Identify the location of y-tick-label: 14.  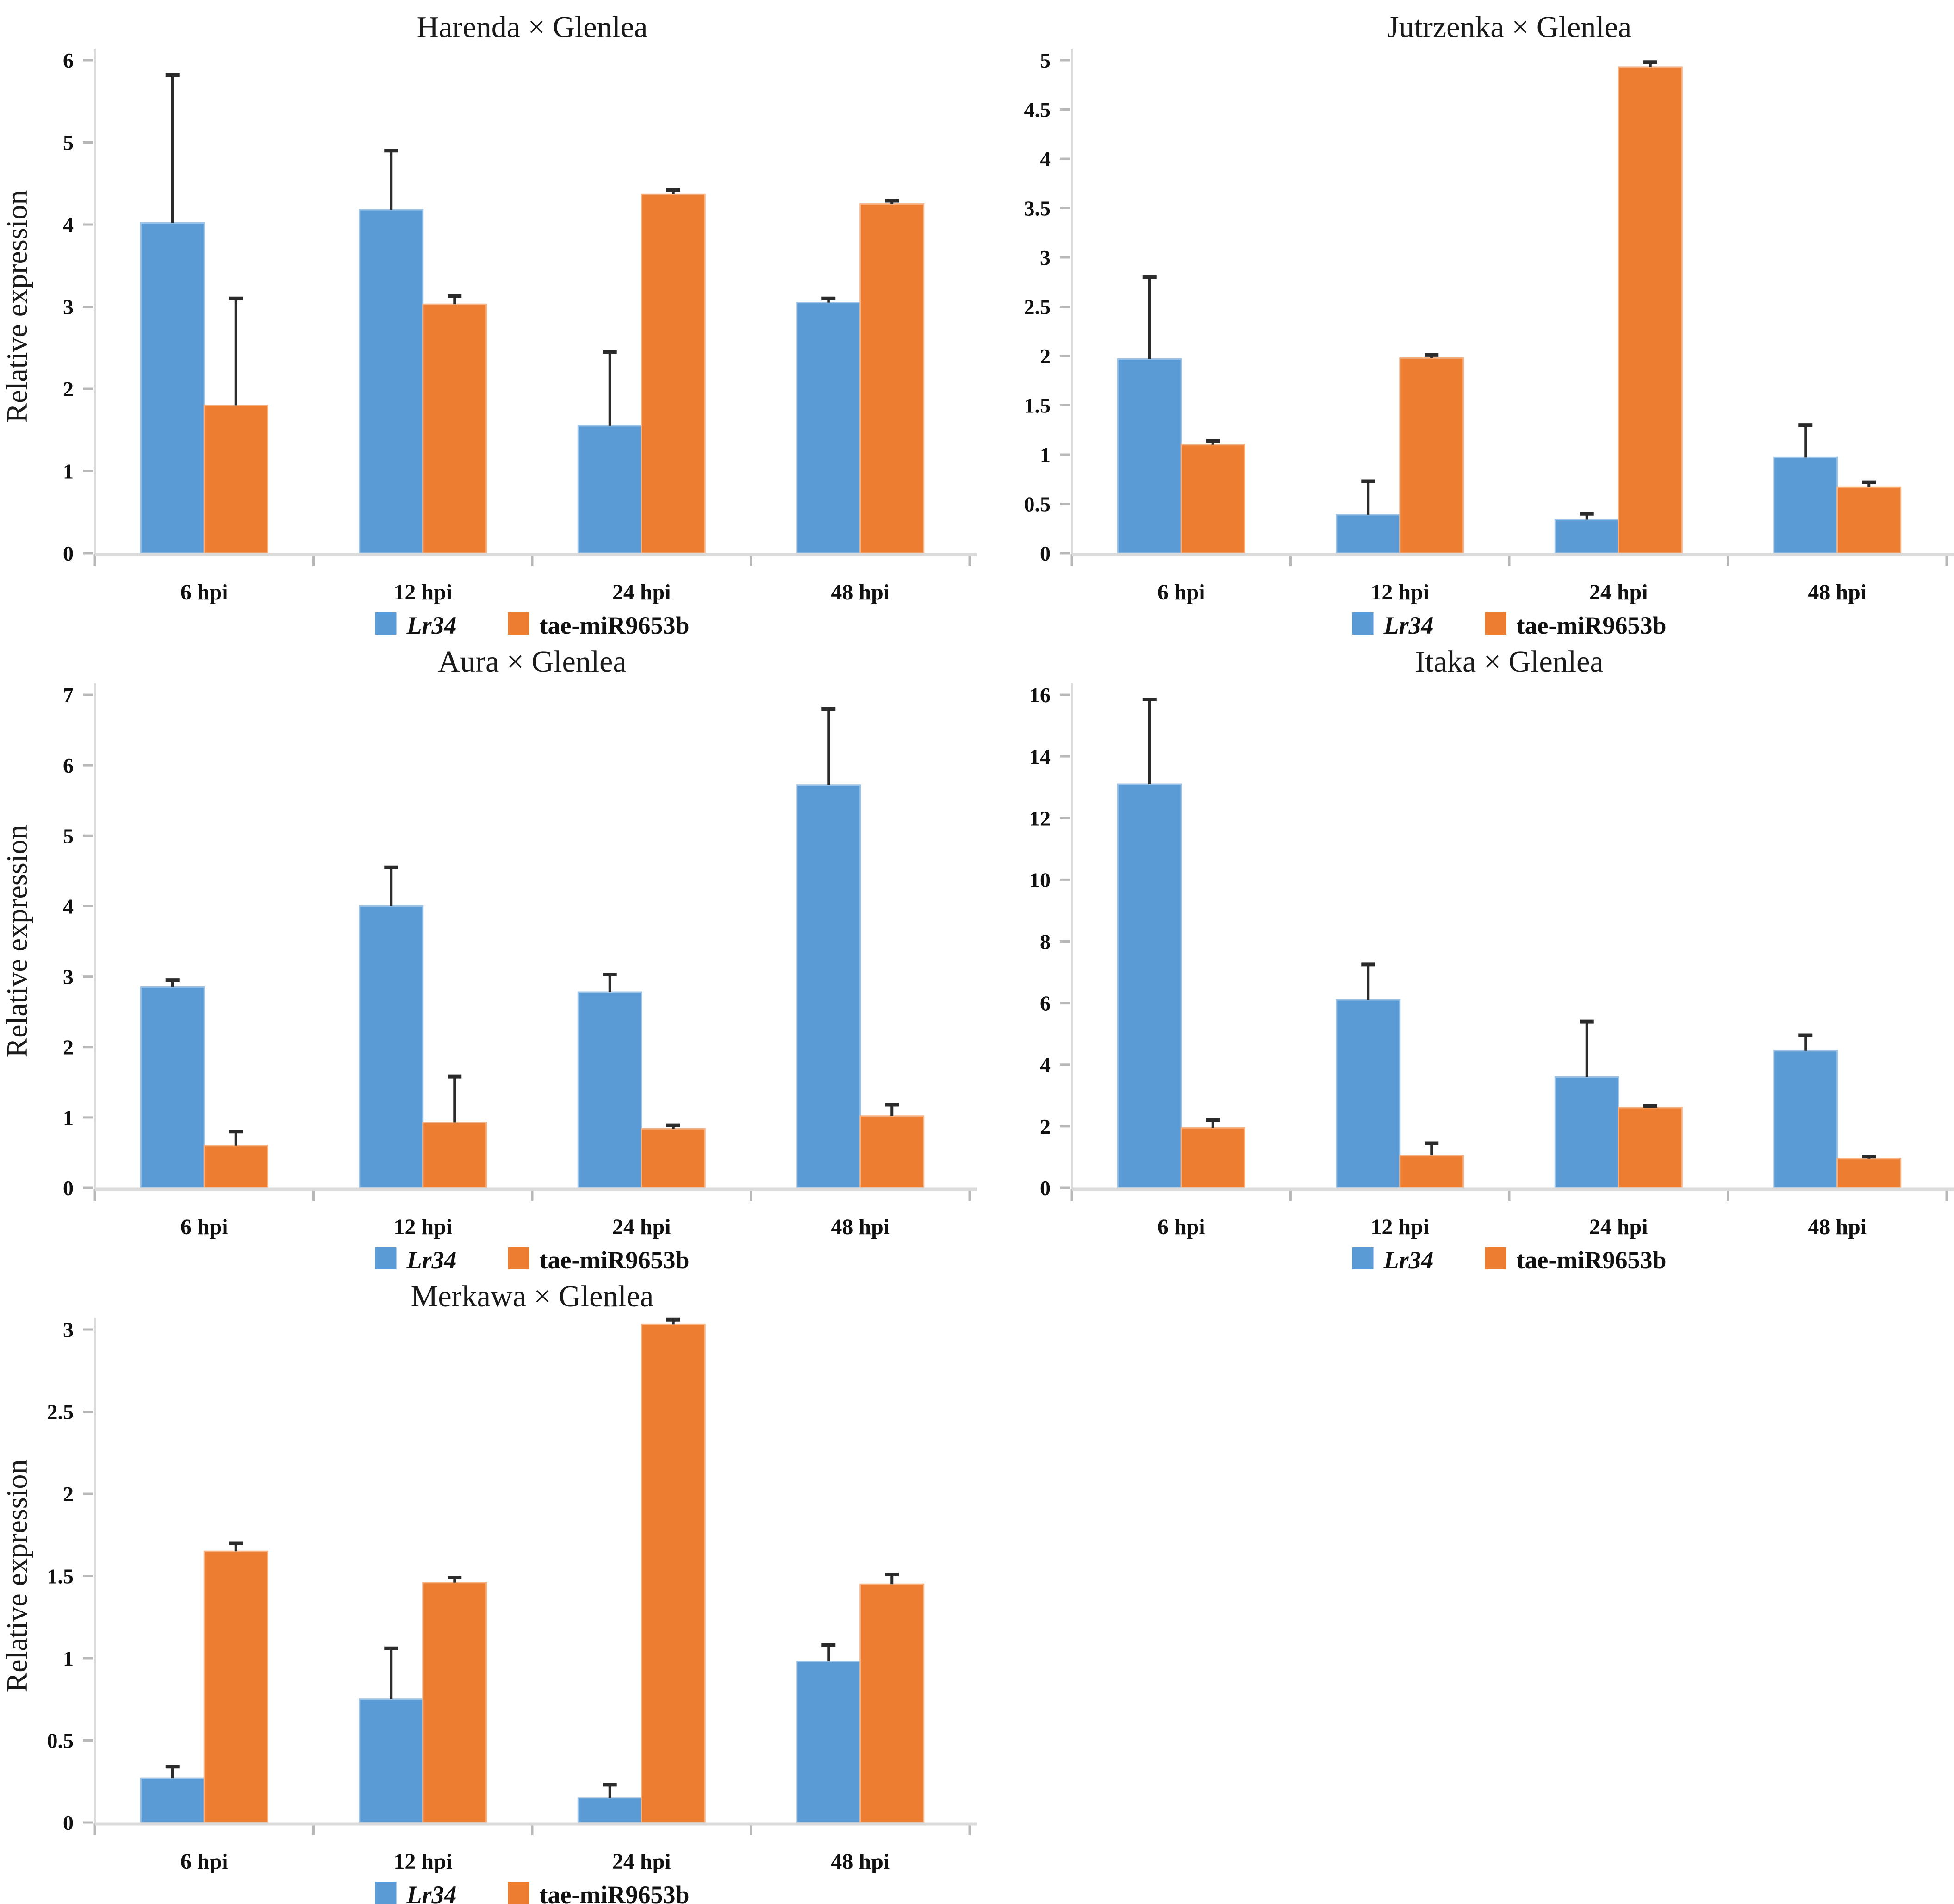
(1040, 757).